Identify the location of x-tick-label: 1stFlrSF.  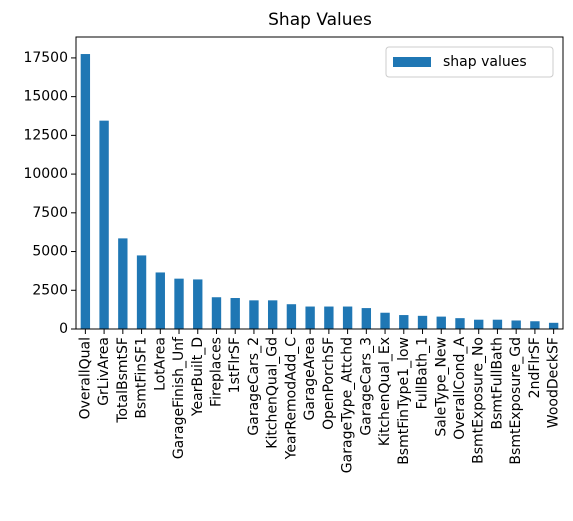
(235, 365).